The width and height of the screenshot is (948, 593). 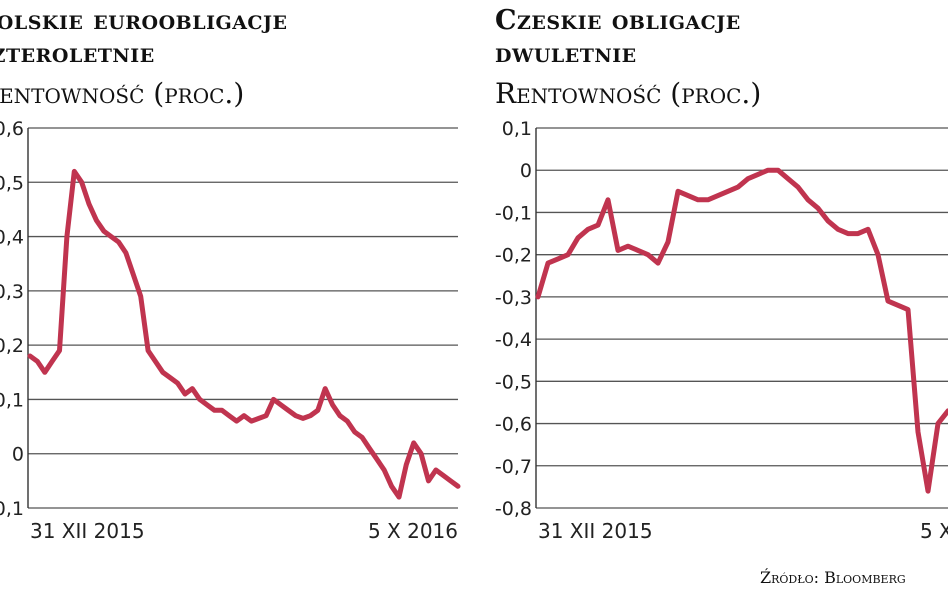 I want to click on y-tick-label: -0,6, so click(x=513, y=425).